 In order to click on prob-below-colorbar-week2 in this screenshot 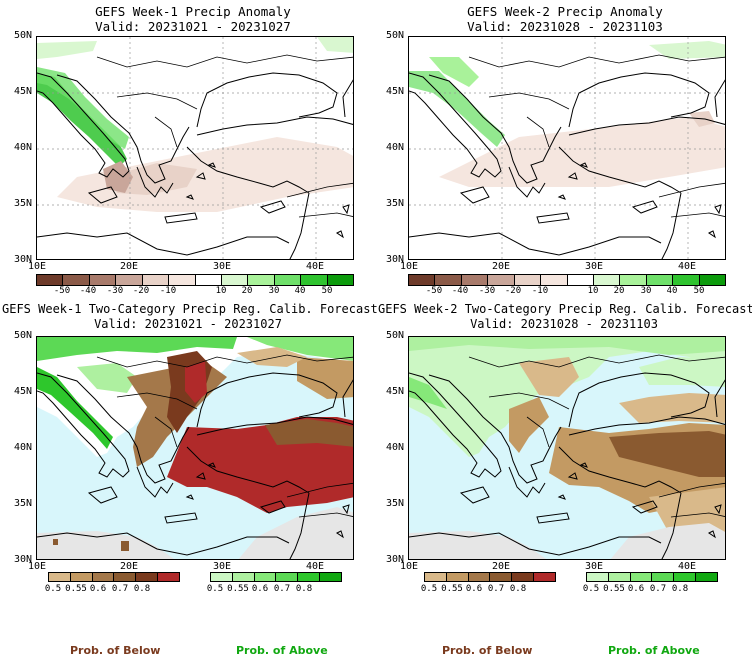, I will do `click(490, 577)`.